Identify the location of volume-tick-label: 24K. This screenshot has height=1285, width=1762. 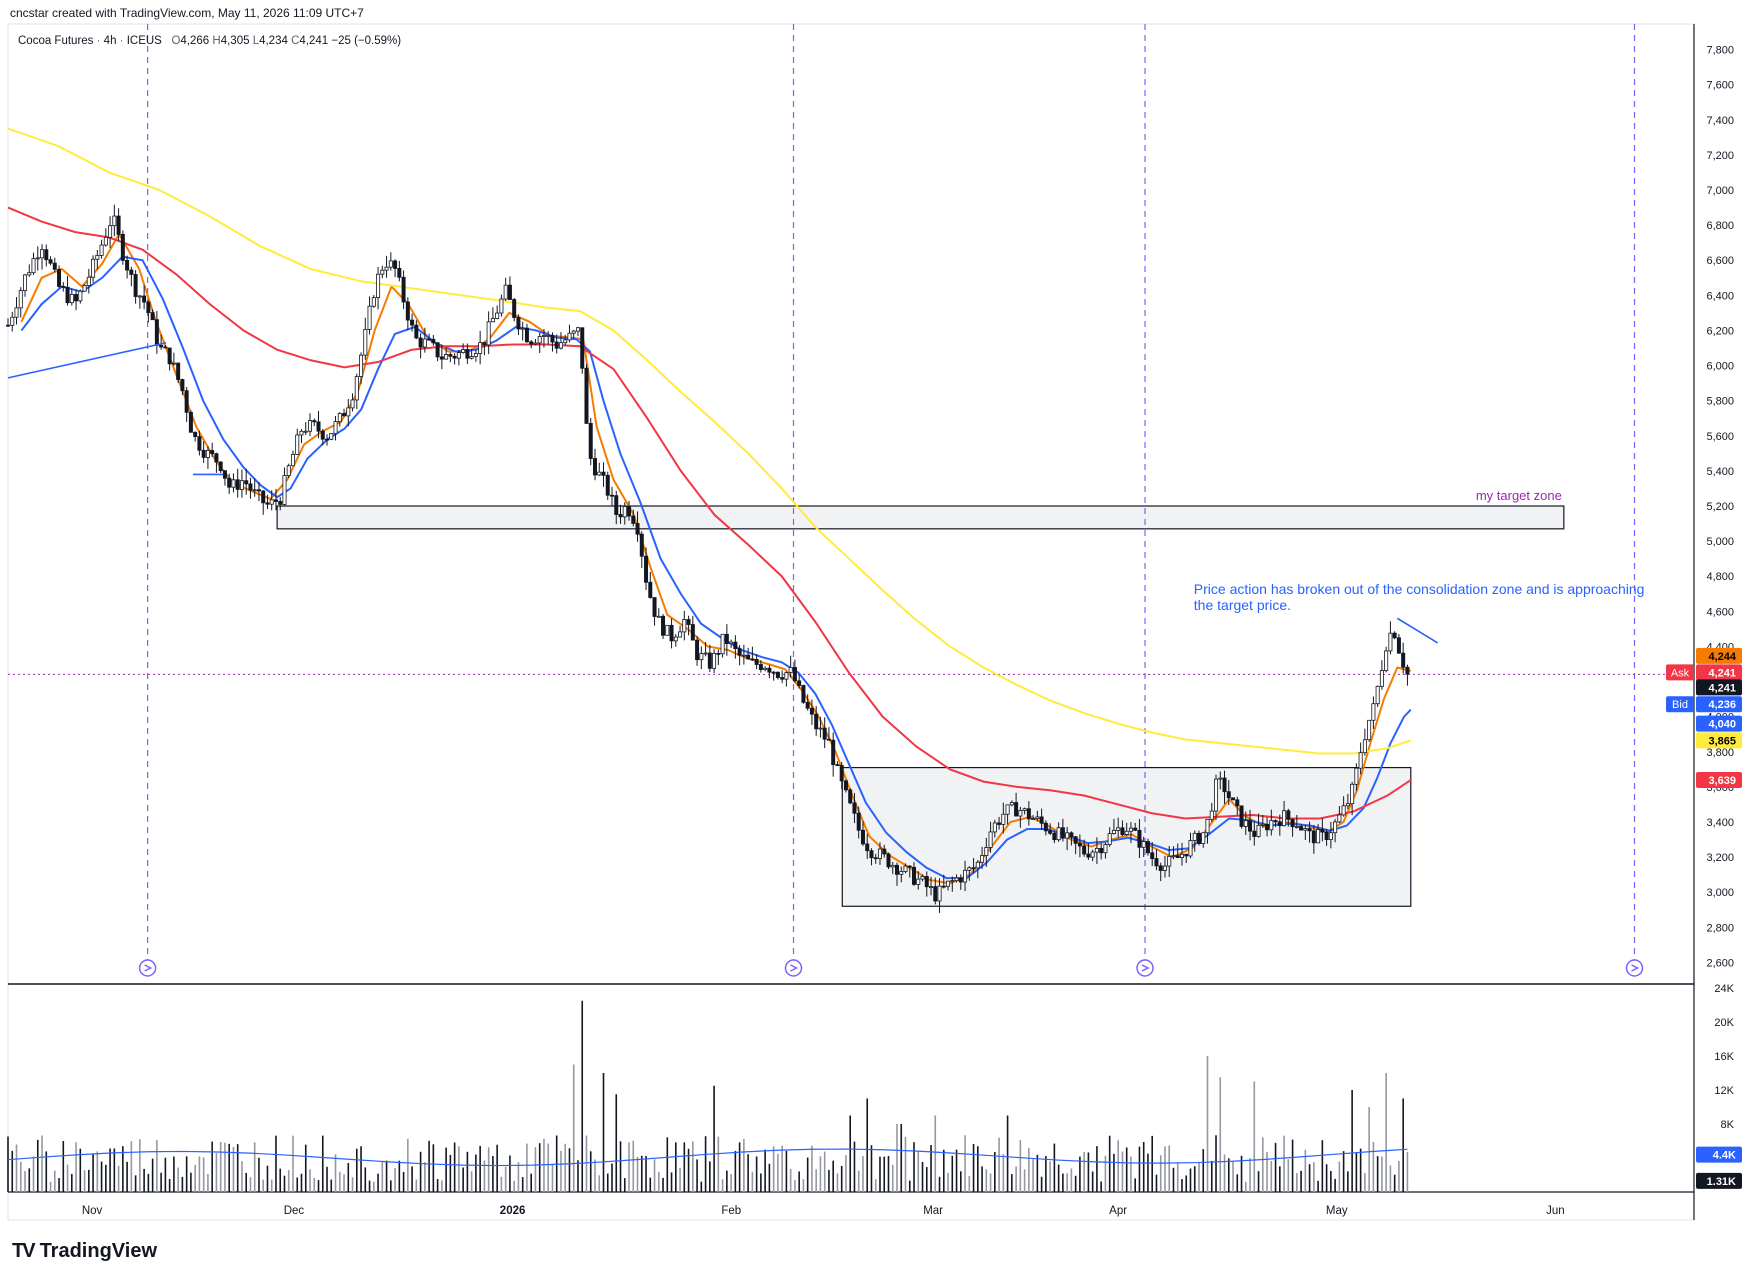
(1724, 989).